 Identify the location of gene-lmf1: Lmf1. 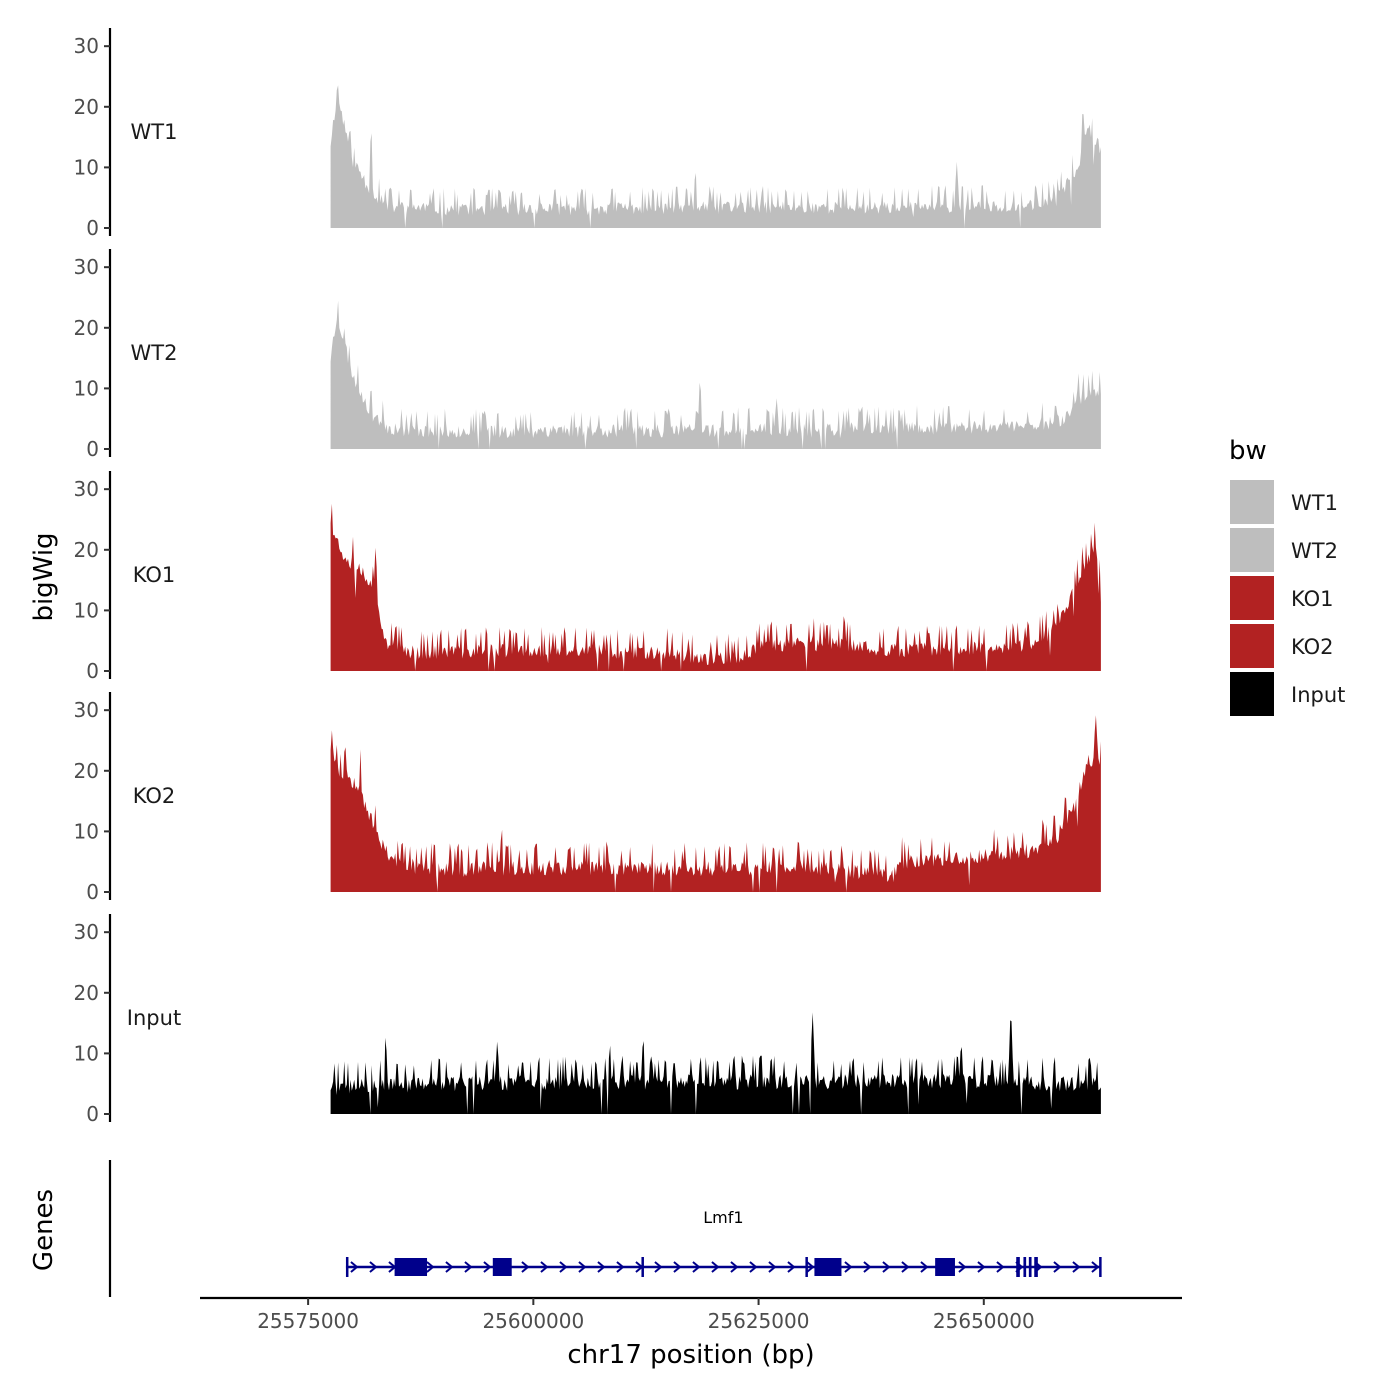
(723, 1242).